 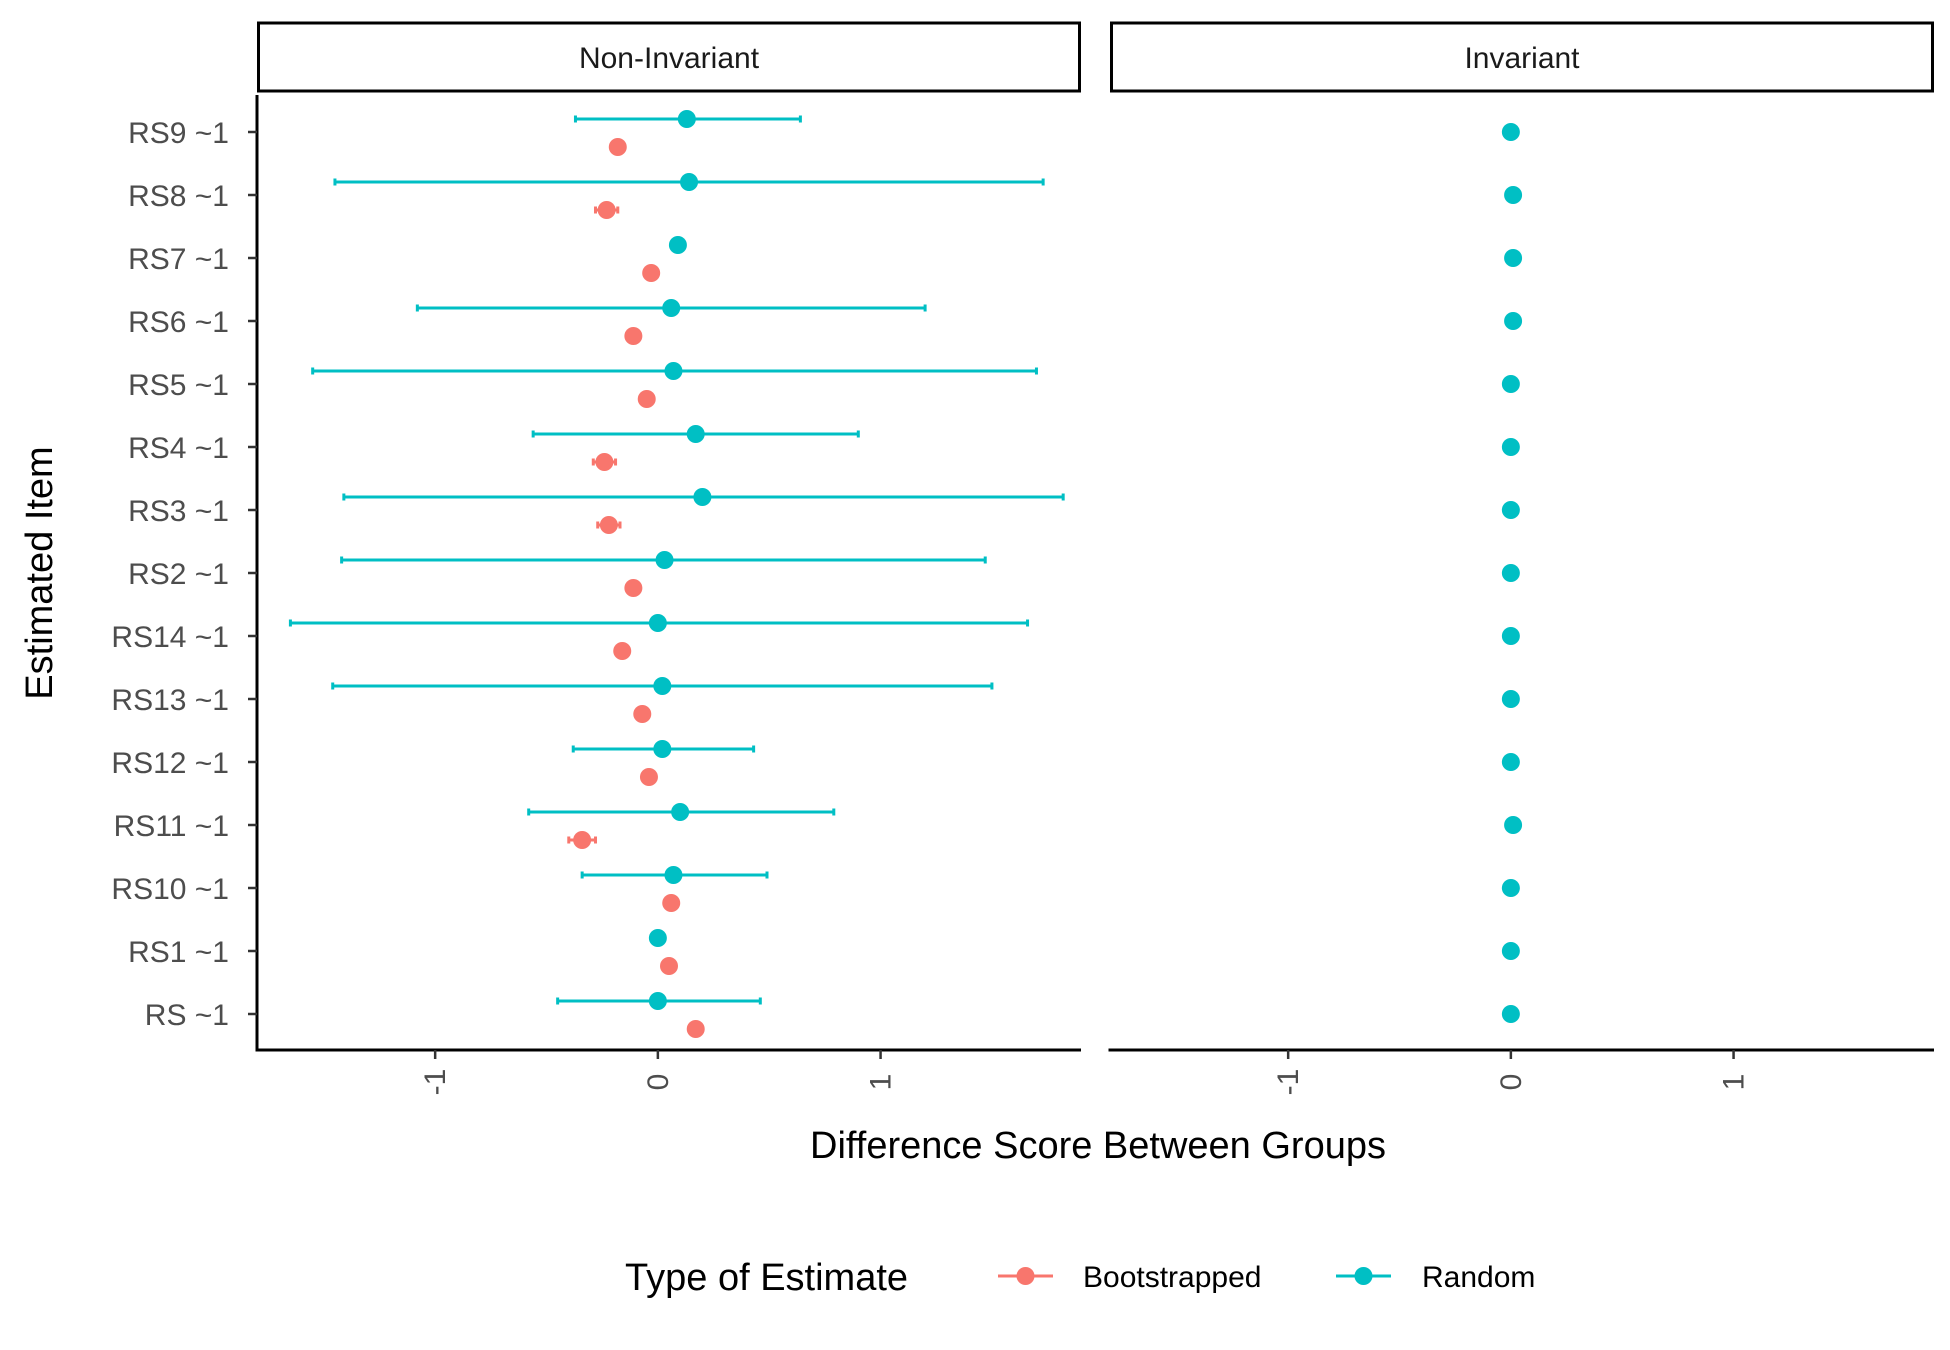 I want to click on y-tick-label: RS12 ~1, so click(x=170, y=763).